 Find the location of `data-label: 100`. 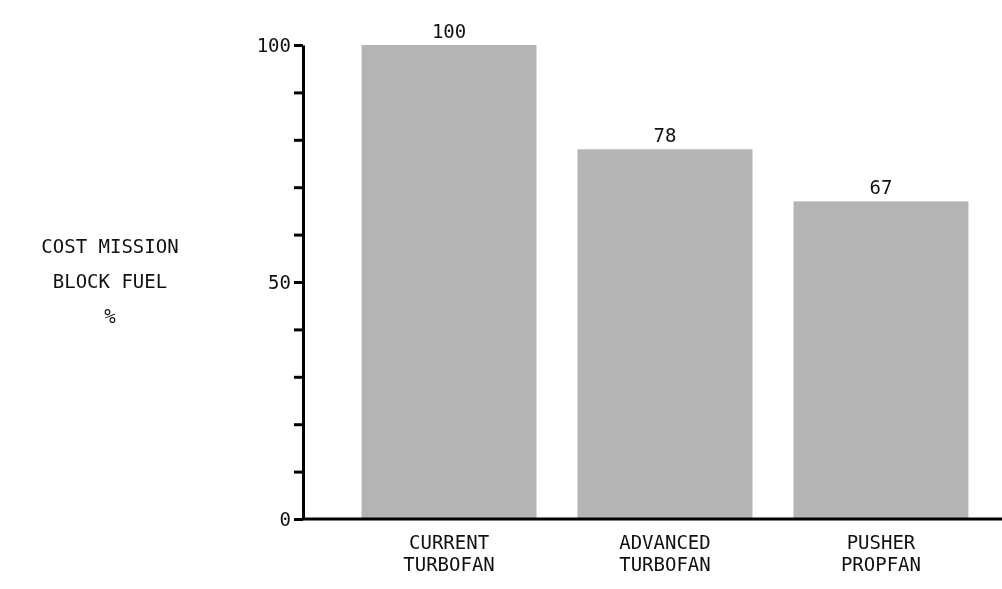

data-label: 100 is located at coordinates (449, 31).